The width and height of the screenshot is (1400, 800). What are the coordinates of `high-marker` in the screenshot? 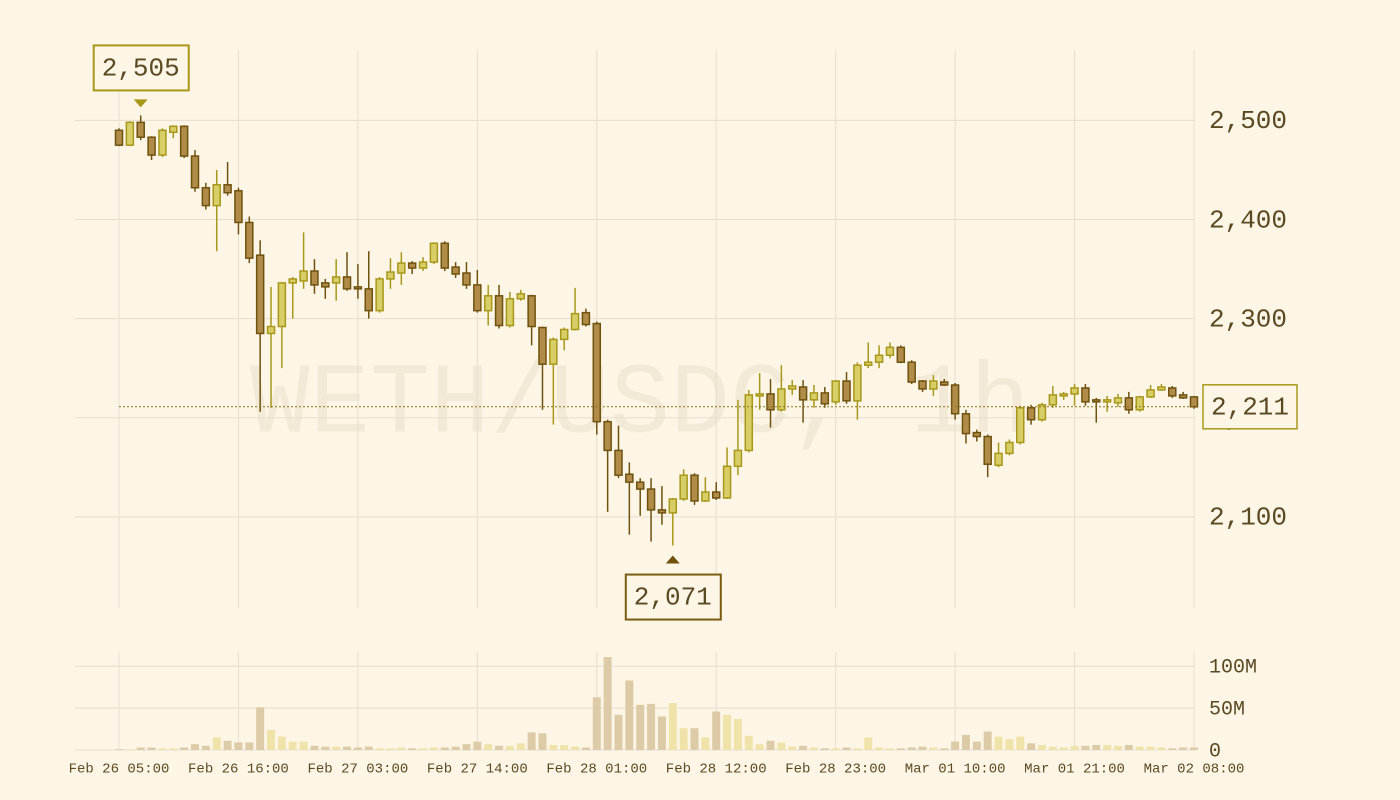 It's located at (140, 103).